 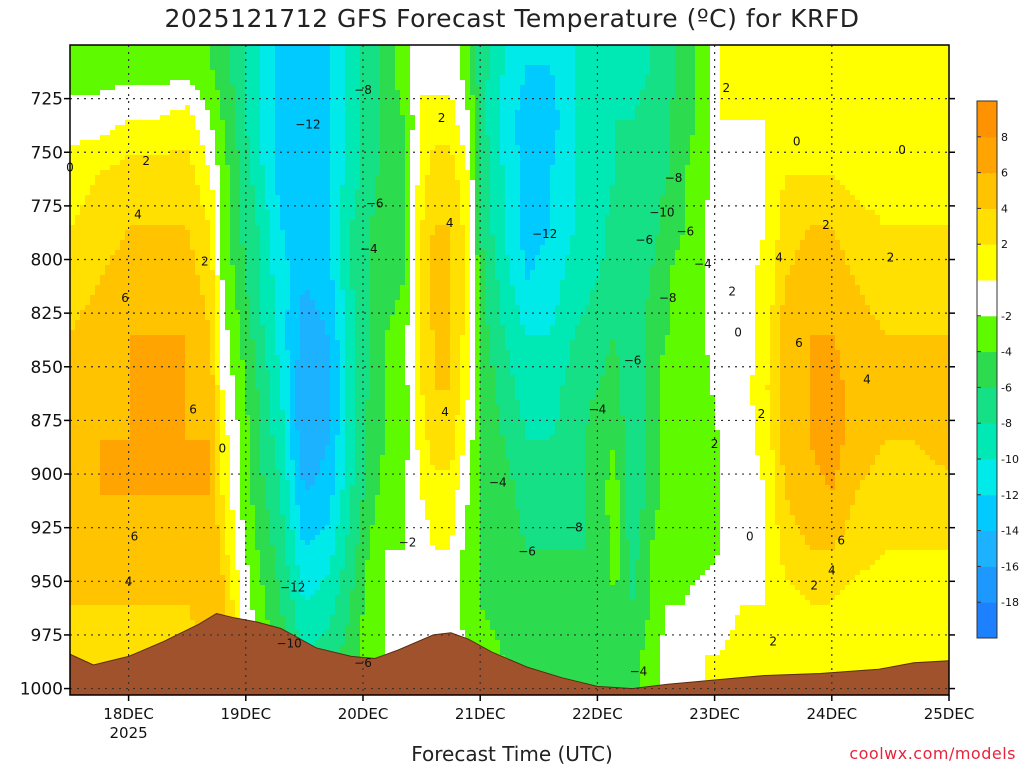 I want to click on y-tick-label: 1000, so click(x=41, y=690).